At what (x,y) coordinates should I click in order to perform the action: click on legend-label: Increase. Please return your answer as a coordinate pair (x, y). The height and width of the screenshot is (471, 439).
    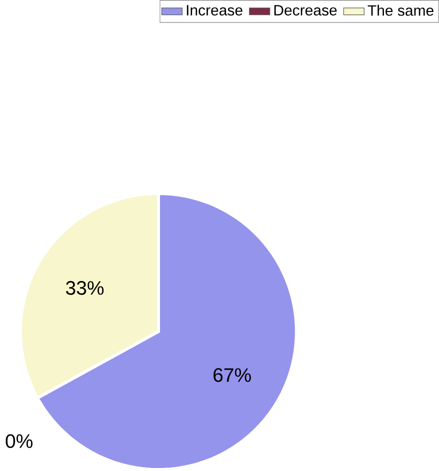
    Looking at the image, I should click on (214, 10).